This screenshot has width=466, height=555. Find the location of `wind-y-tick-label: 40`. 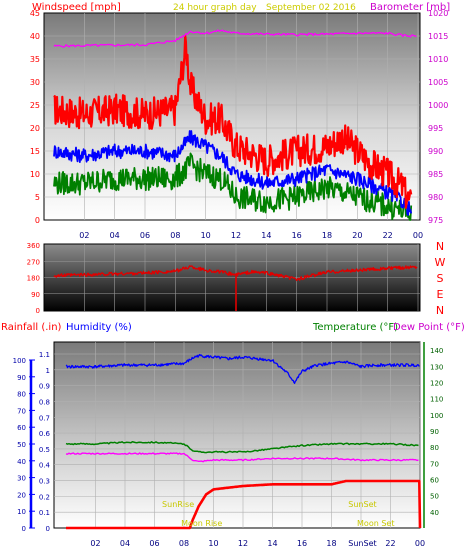

wind-y-tick-label: 40 is located at coordinates (35, 36).